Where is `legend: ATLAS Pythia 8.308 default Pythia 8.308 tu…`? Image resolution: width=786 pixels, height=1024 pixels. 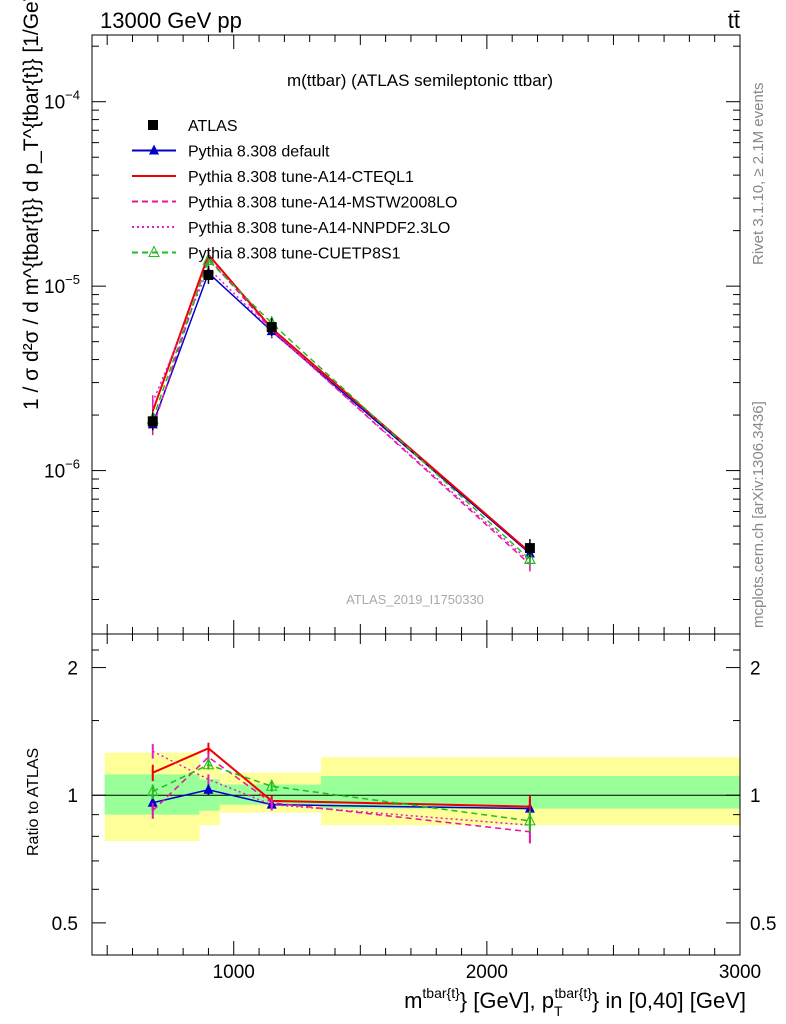
legend: ATLAS Pythia 8.308 default Pythia 8.308 tu… is located at coordinates (294, 190).